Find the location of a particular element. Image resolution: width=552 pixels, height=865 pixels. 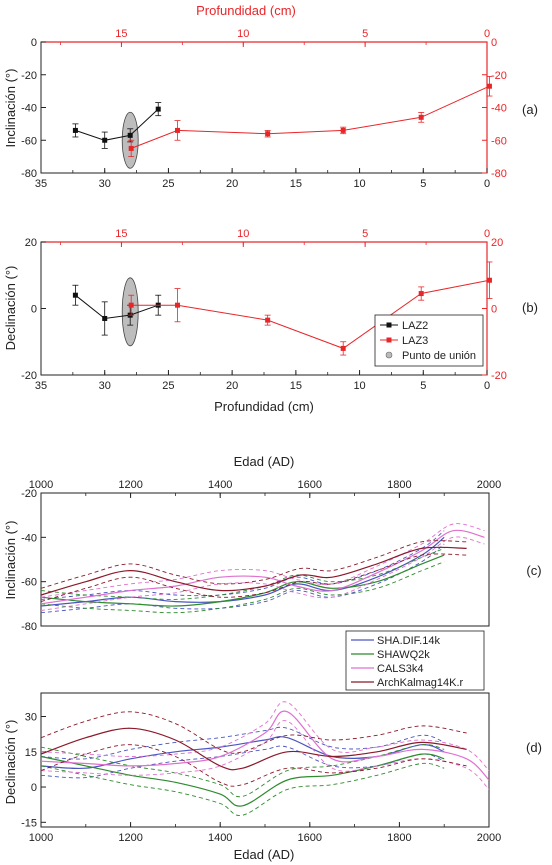

y-tick-label-left: -80 is located at coordinates (29, 174).